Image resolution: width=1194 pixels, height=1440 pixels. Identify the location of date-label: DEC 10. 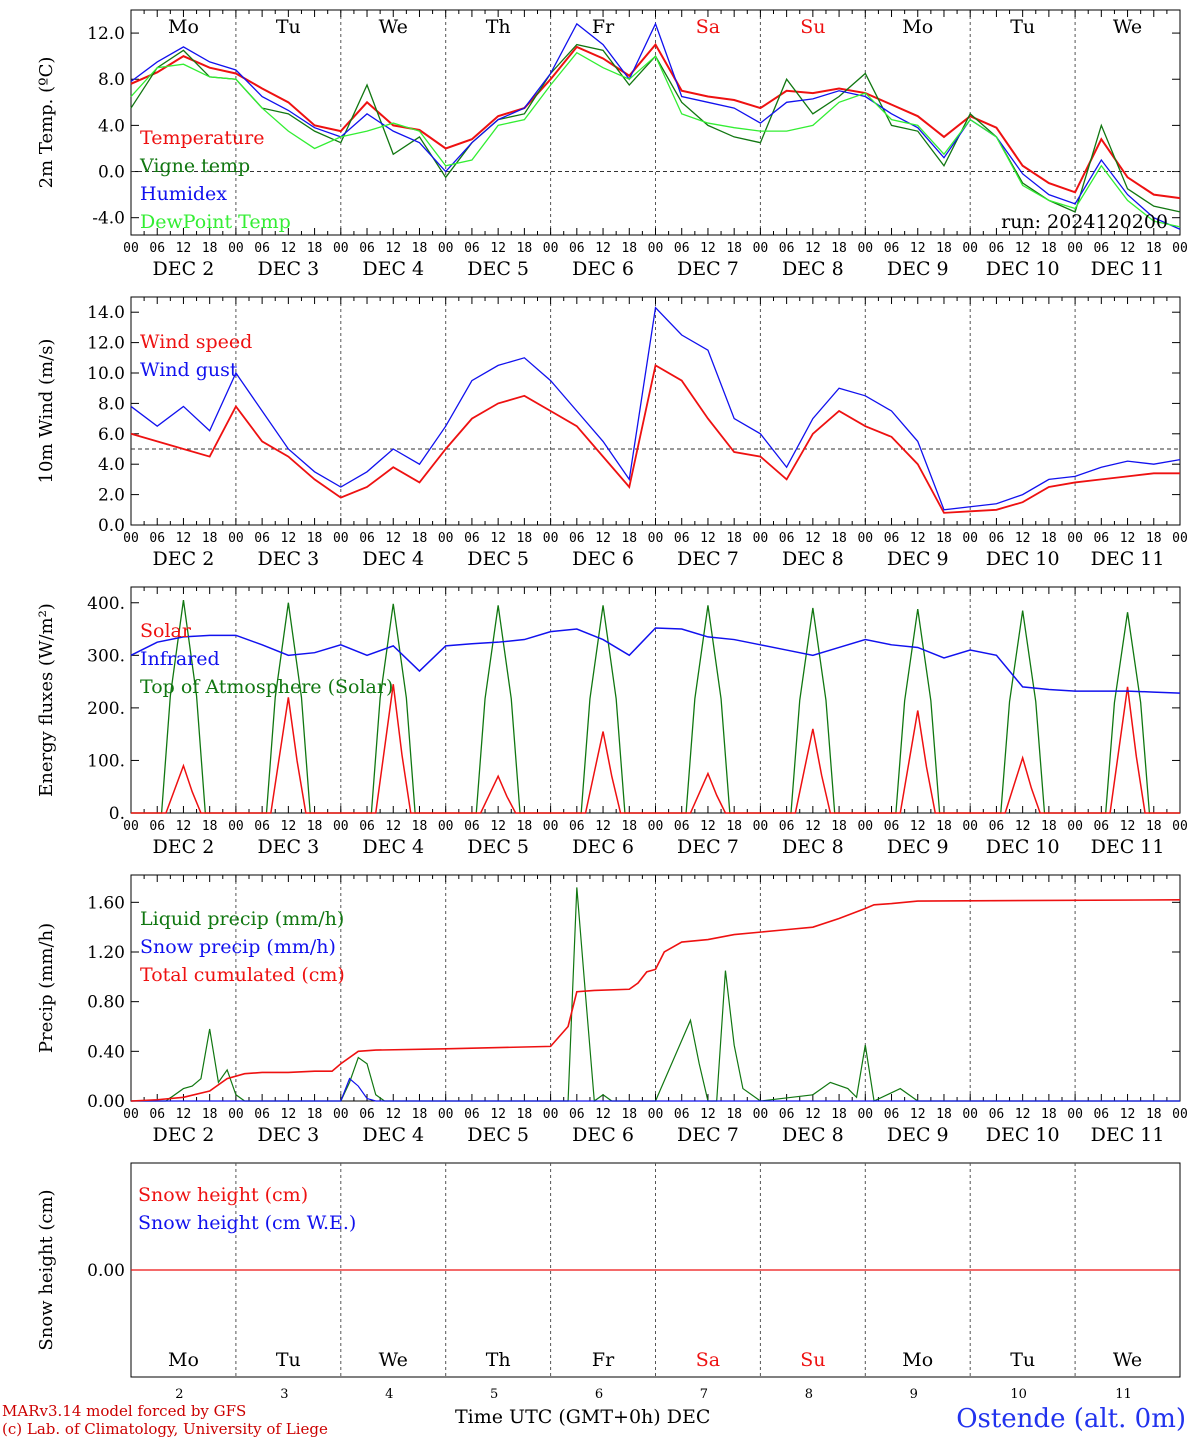
(1023, 559).